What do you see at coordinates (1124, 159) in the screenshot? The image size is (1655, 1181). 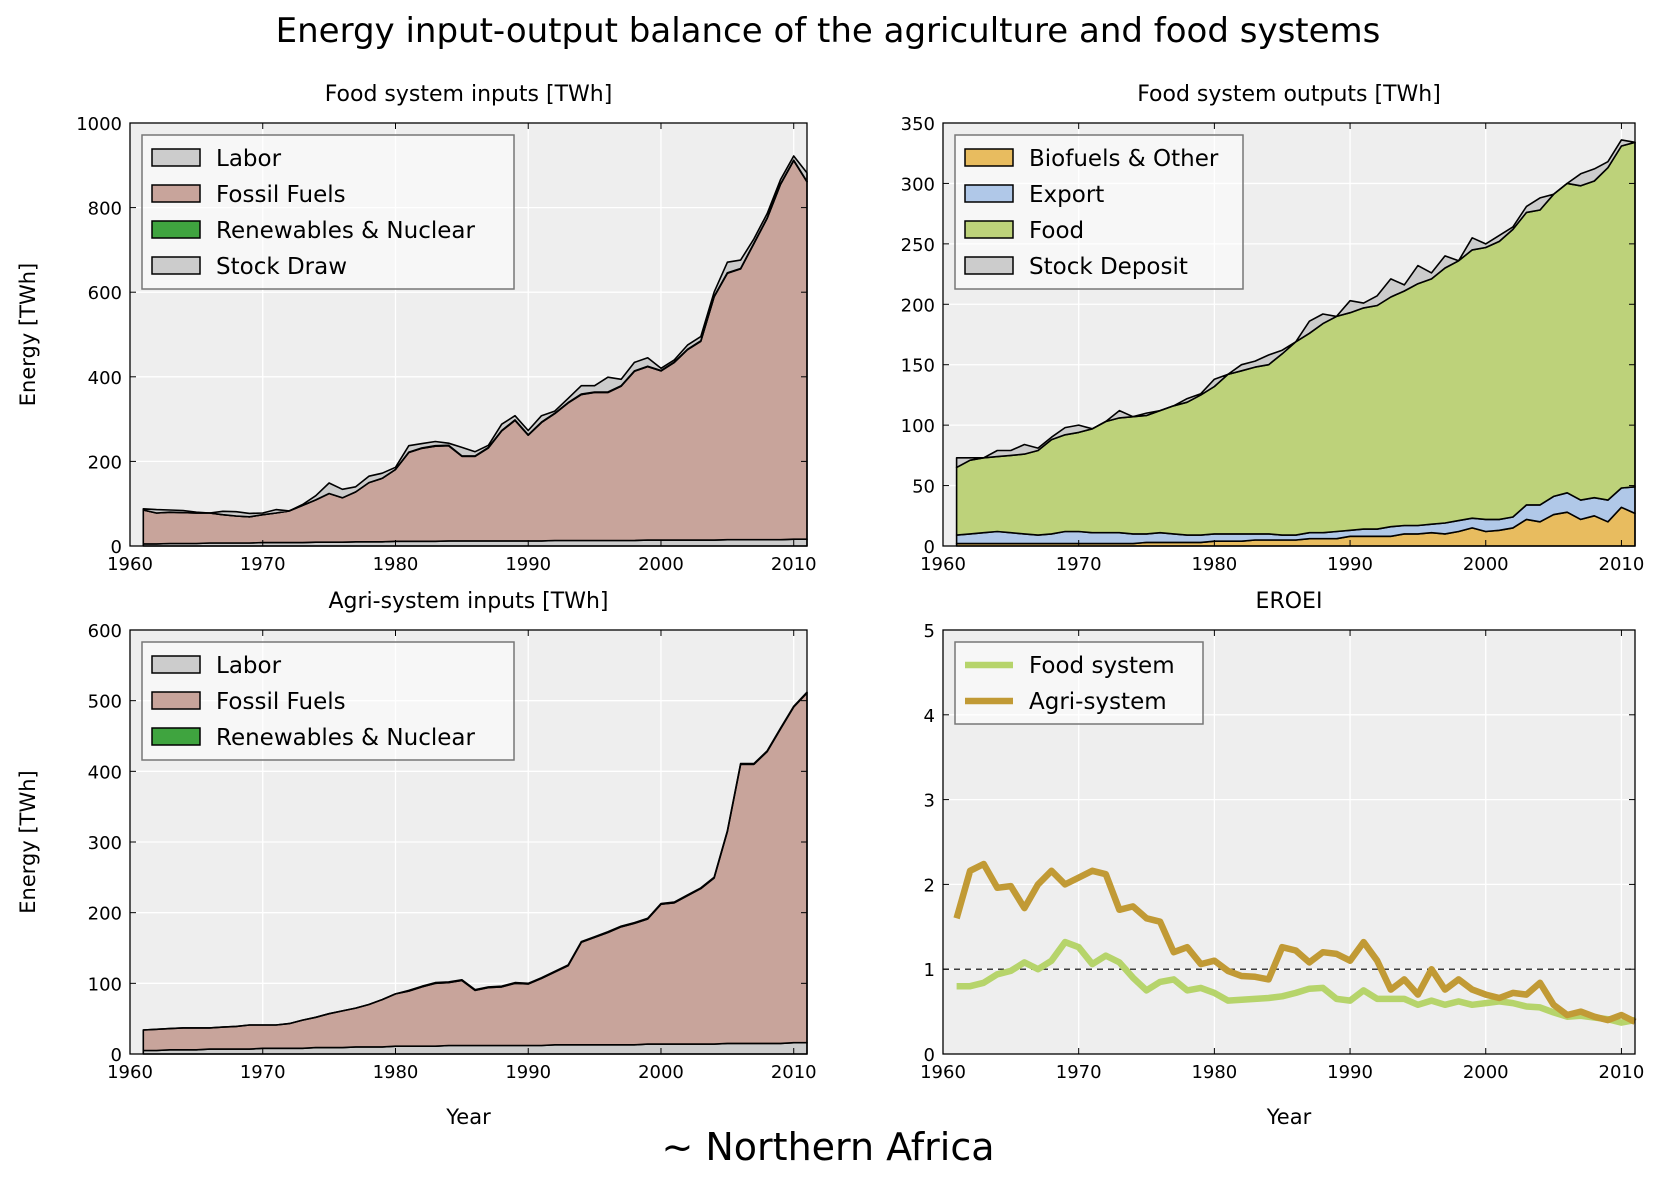 I see `legend-label: Biofuels & Other` at bounding box center [1124, 159].